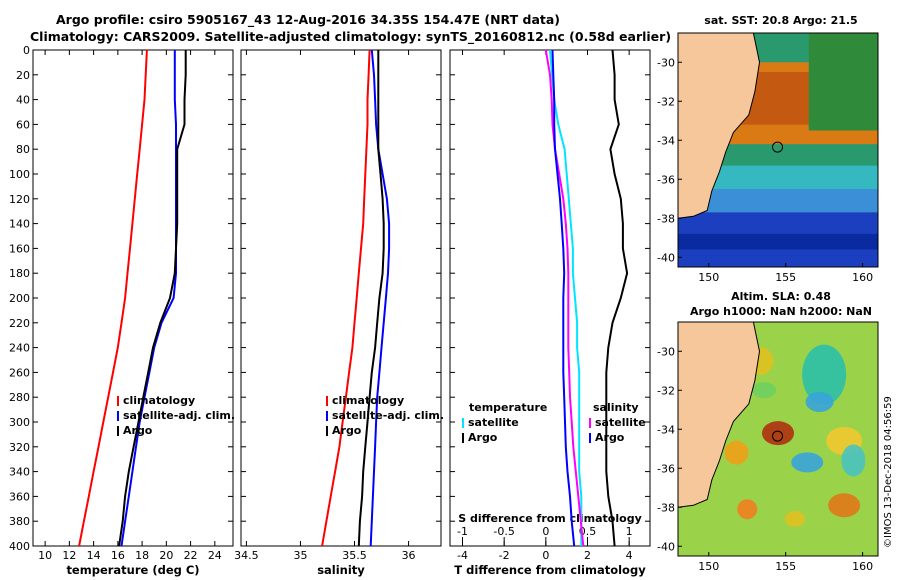 The image size is (900, 580). Describe the element at coordinates (666, 468) in the screenshot. I see `map-y-tick-label: -36` at that location.